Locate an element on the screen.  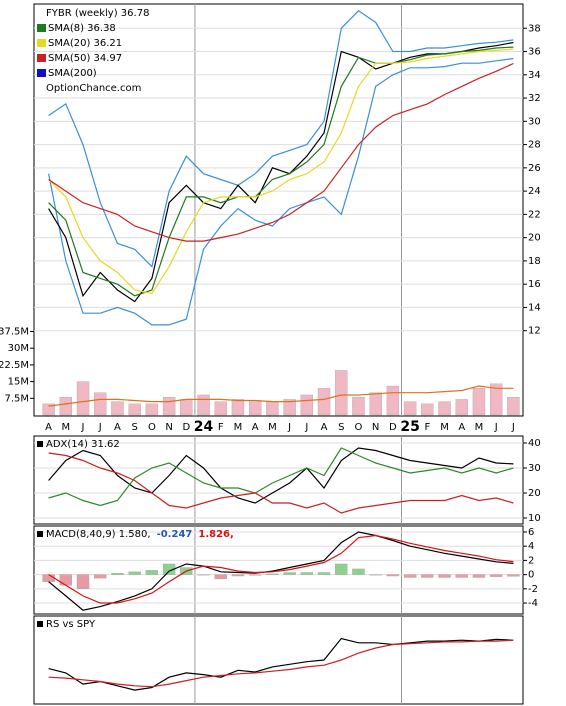
y-tick-label: 32 is located at coordinates (534, 98).